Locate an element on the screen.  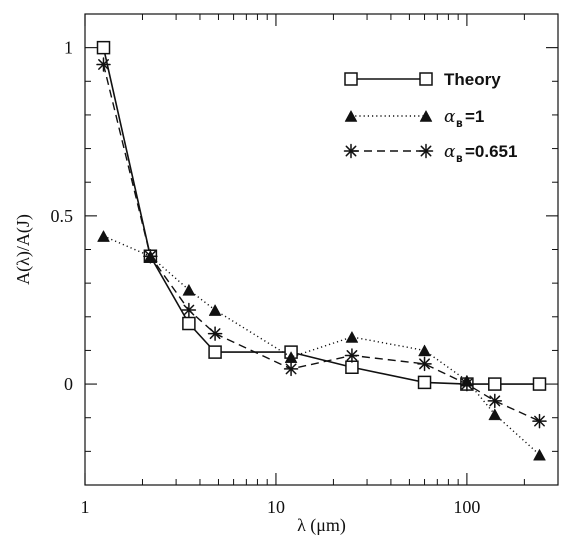
legend-item-theory: Theory is located at coordinates (422, 79).